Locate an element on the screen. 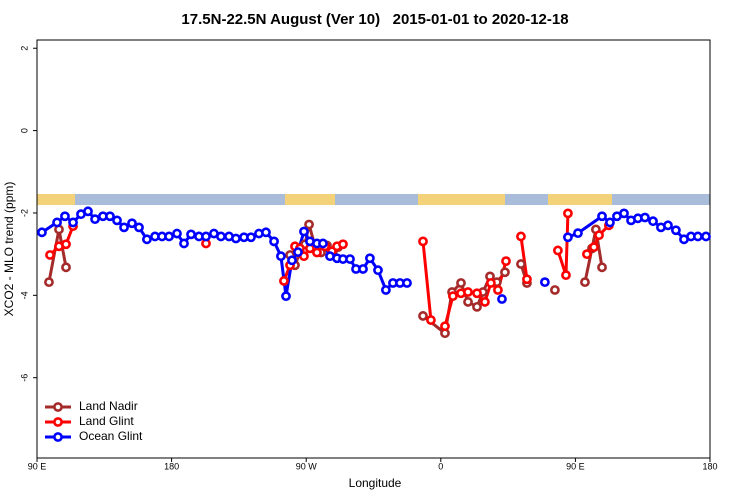 Image resolution: width=750 pixels, height=500 pixels. x-tick-label: 0 is located at coordinates (440, 466).